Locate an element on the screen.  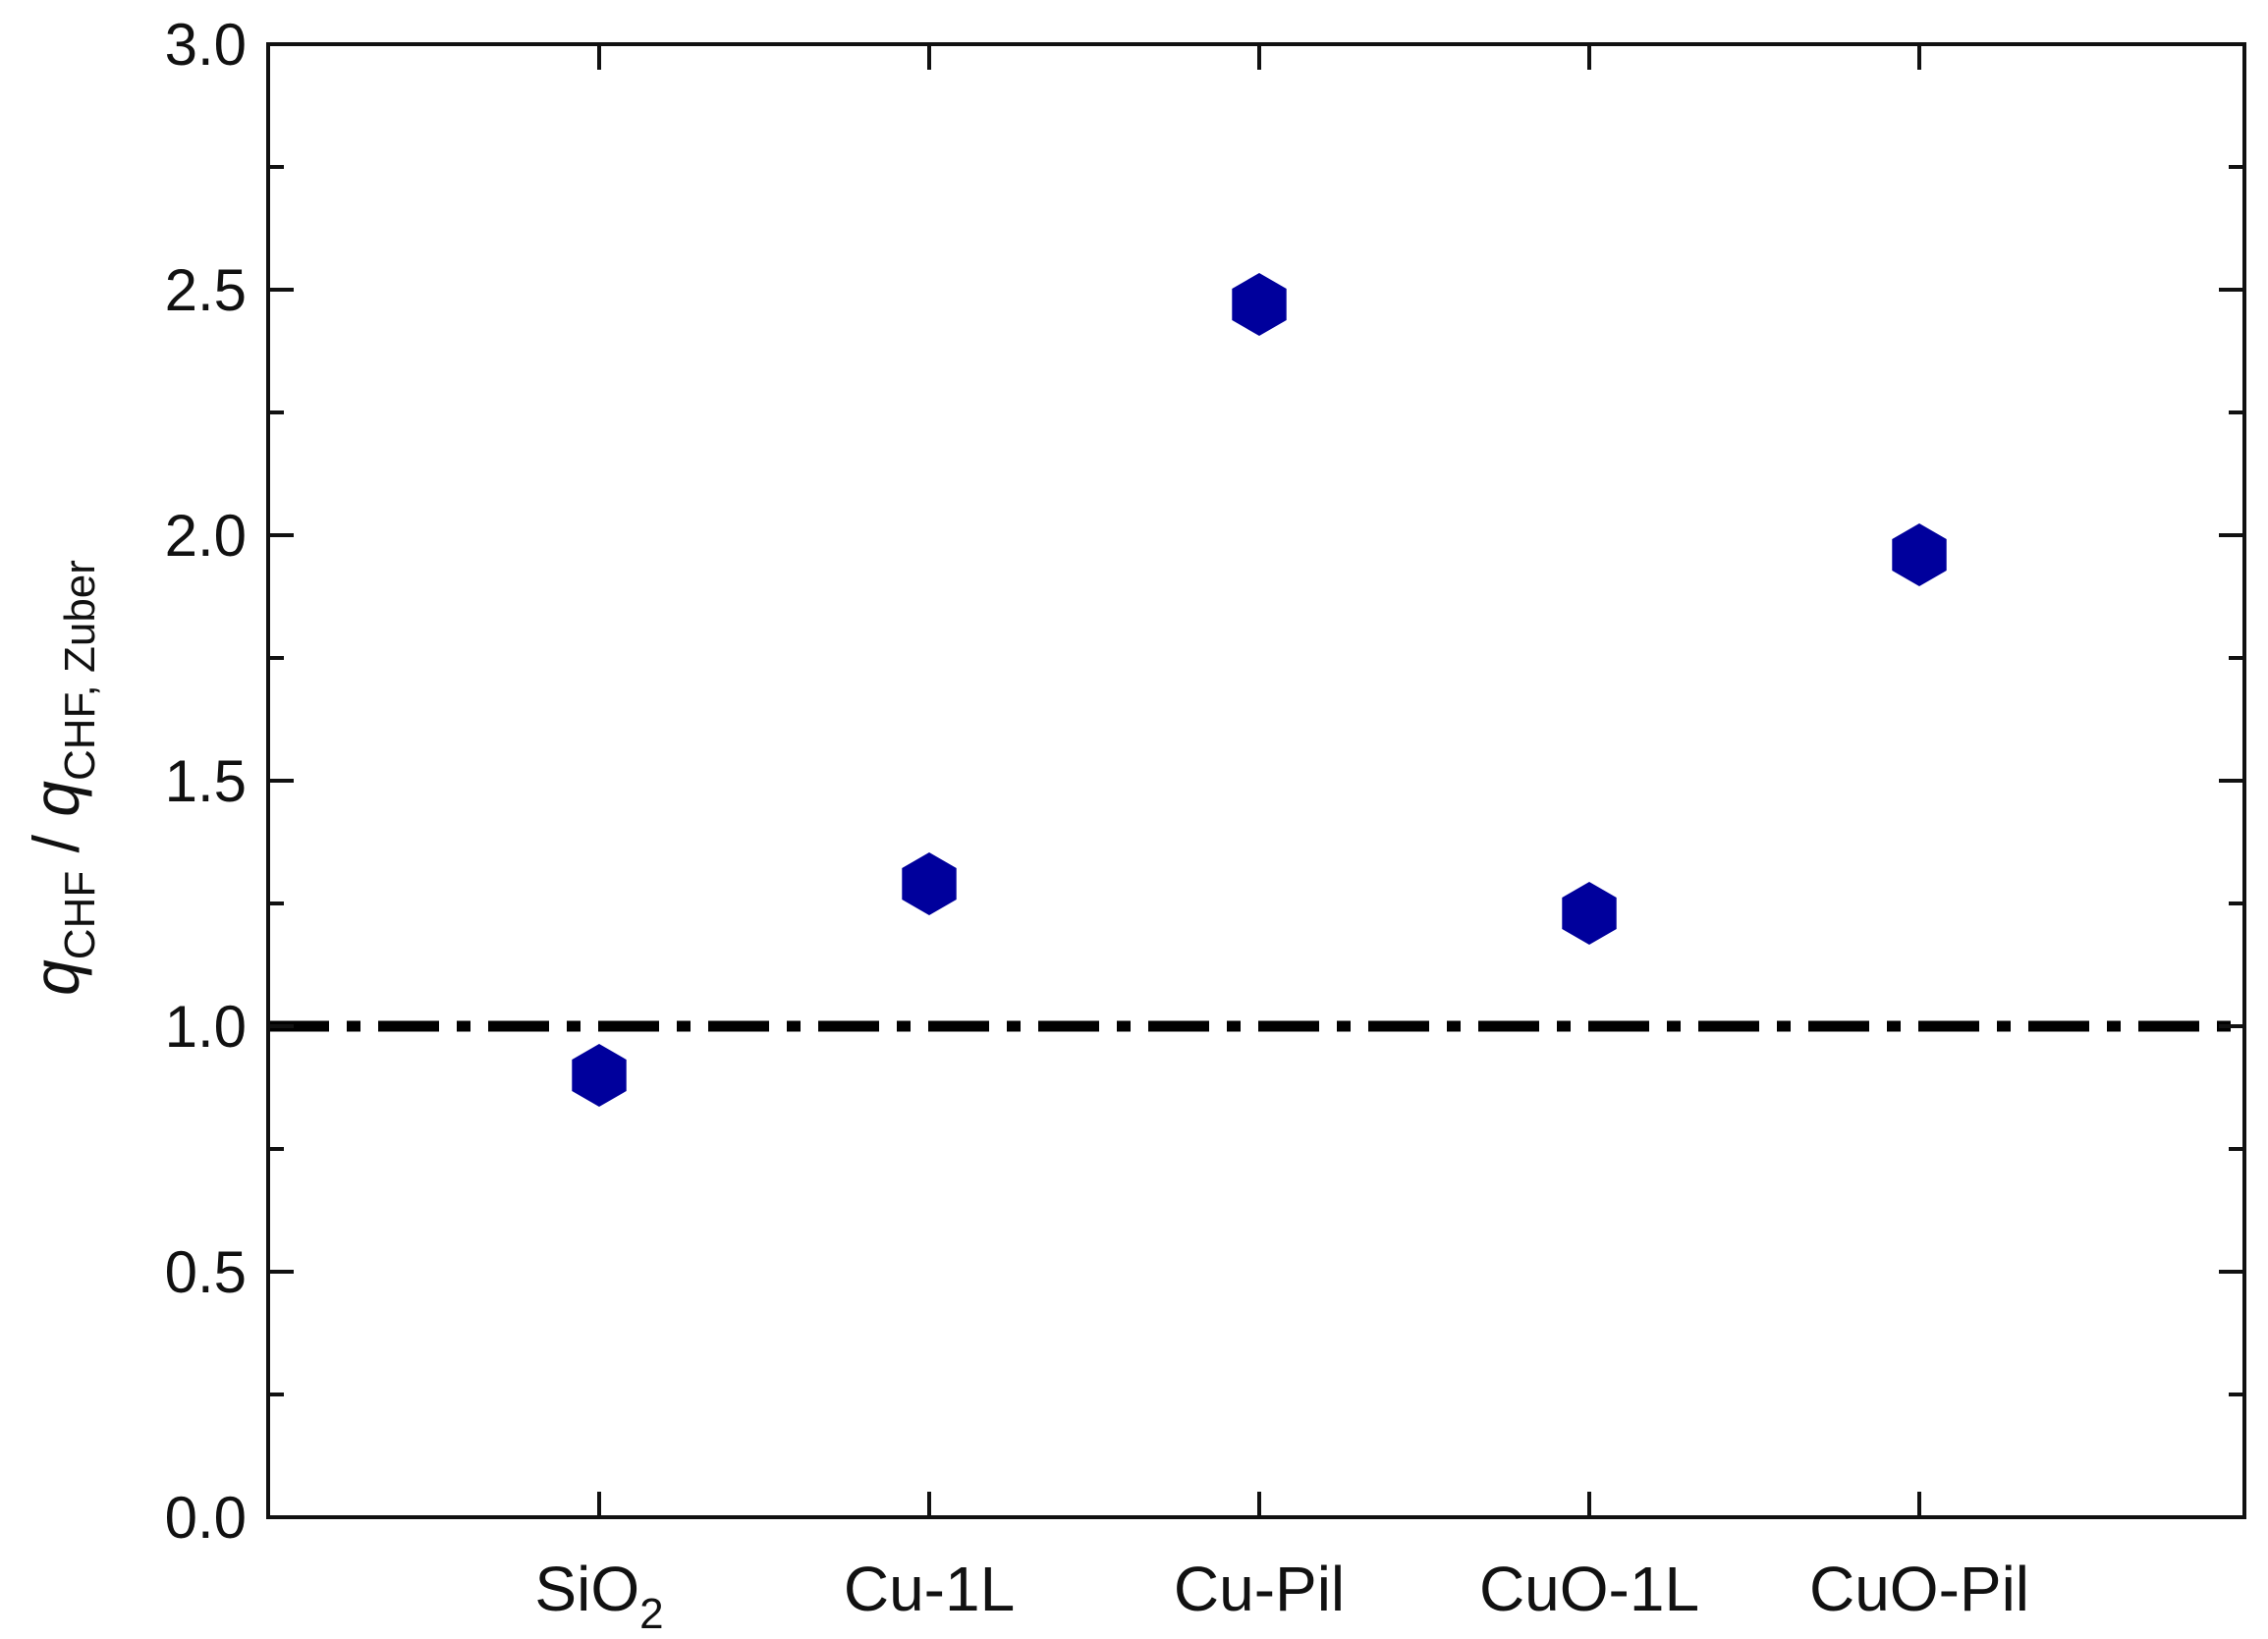
x-category-labels: SiO2 Cu-1L Cu-Pil CuO-1L CuO-Pil is located at coordinates (1281, 1596).